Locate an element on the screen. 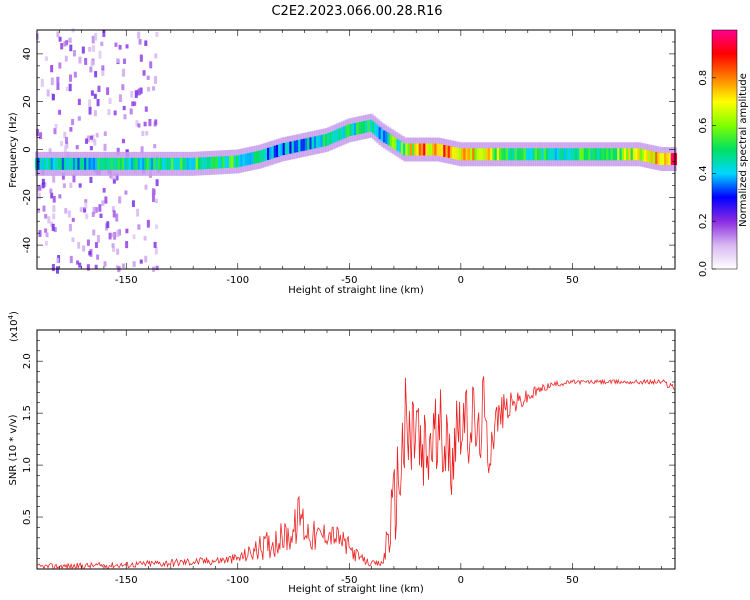 The image size is (750, 600). spectrogram-x-tick-label: -100 is located at coordinates (237, 280).